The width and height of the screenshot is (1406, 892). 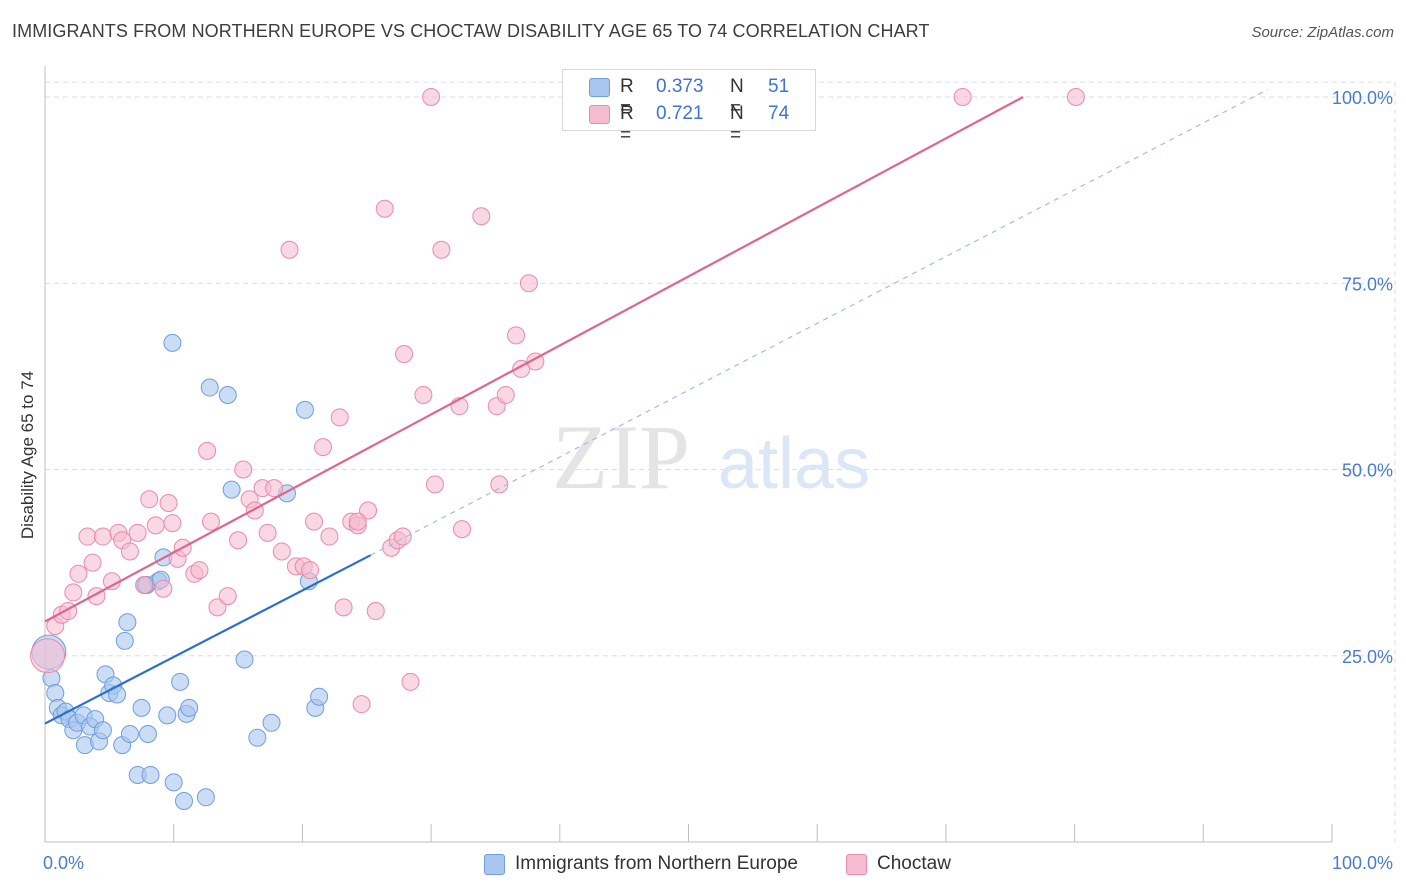 I want to click on legend-n-value: 74, so click(x=779, y=113).